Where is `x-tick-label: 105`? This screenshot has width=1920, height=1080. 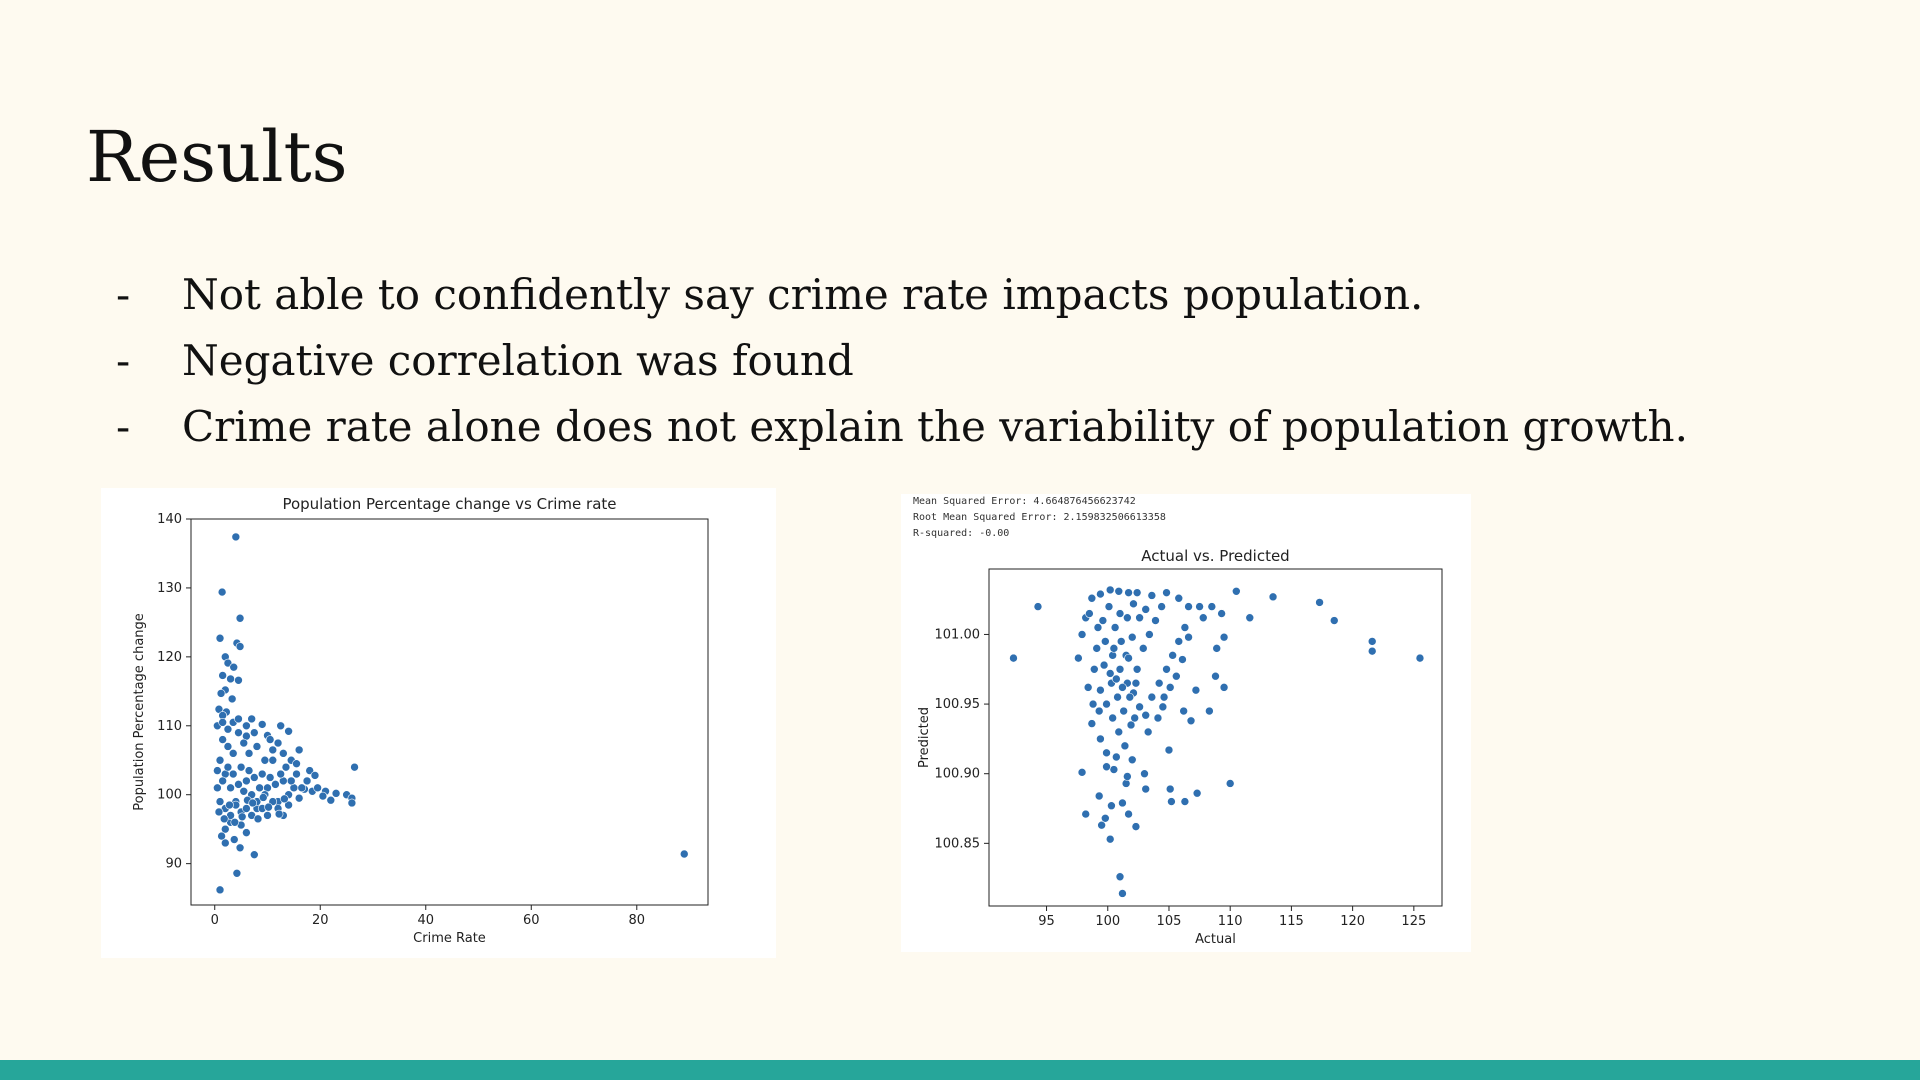
x-tick-label: 105 is located at coordinates (1169, 921).